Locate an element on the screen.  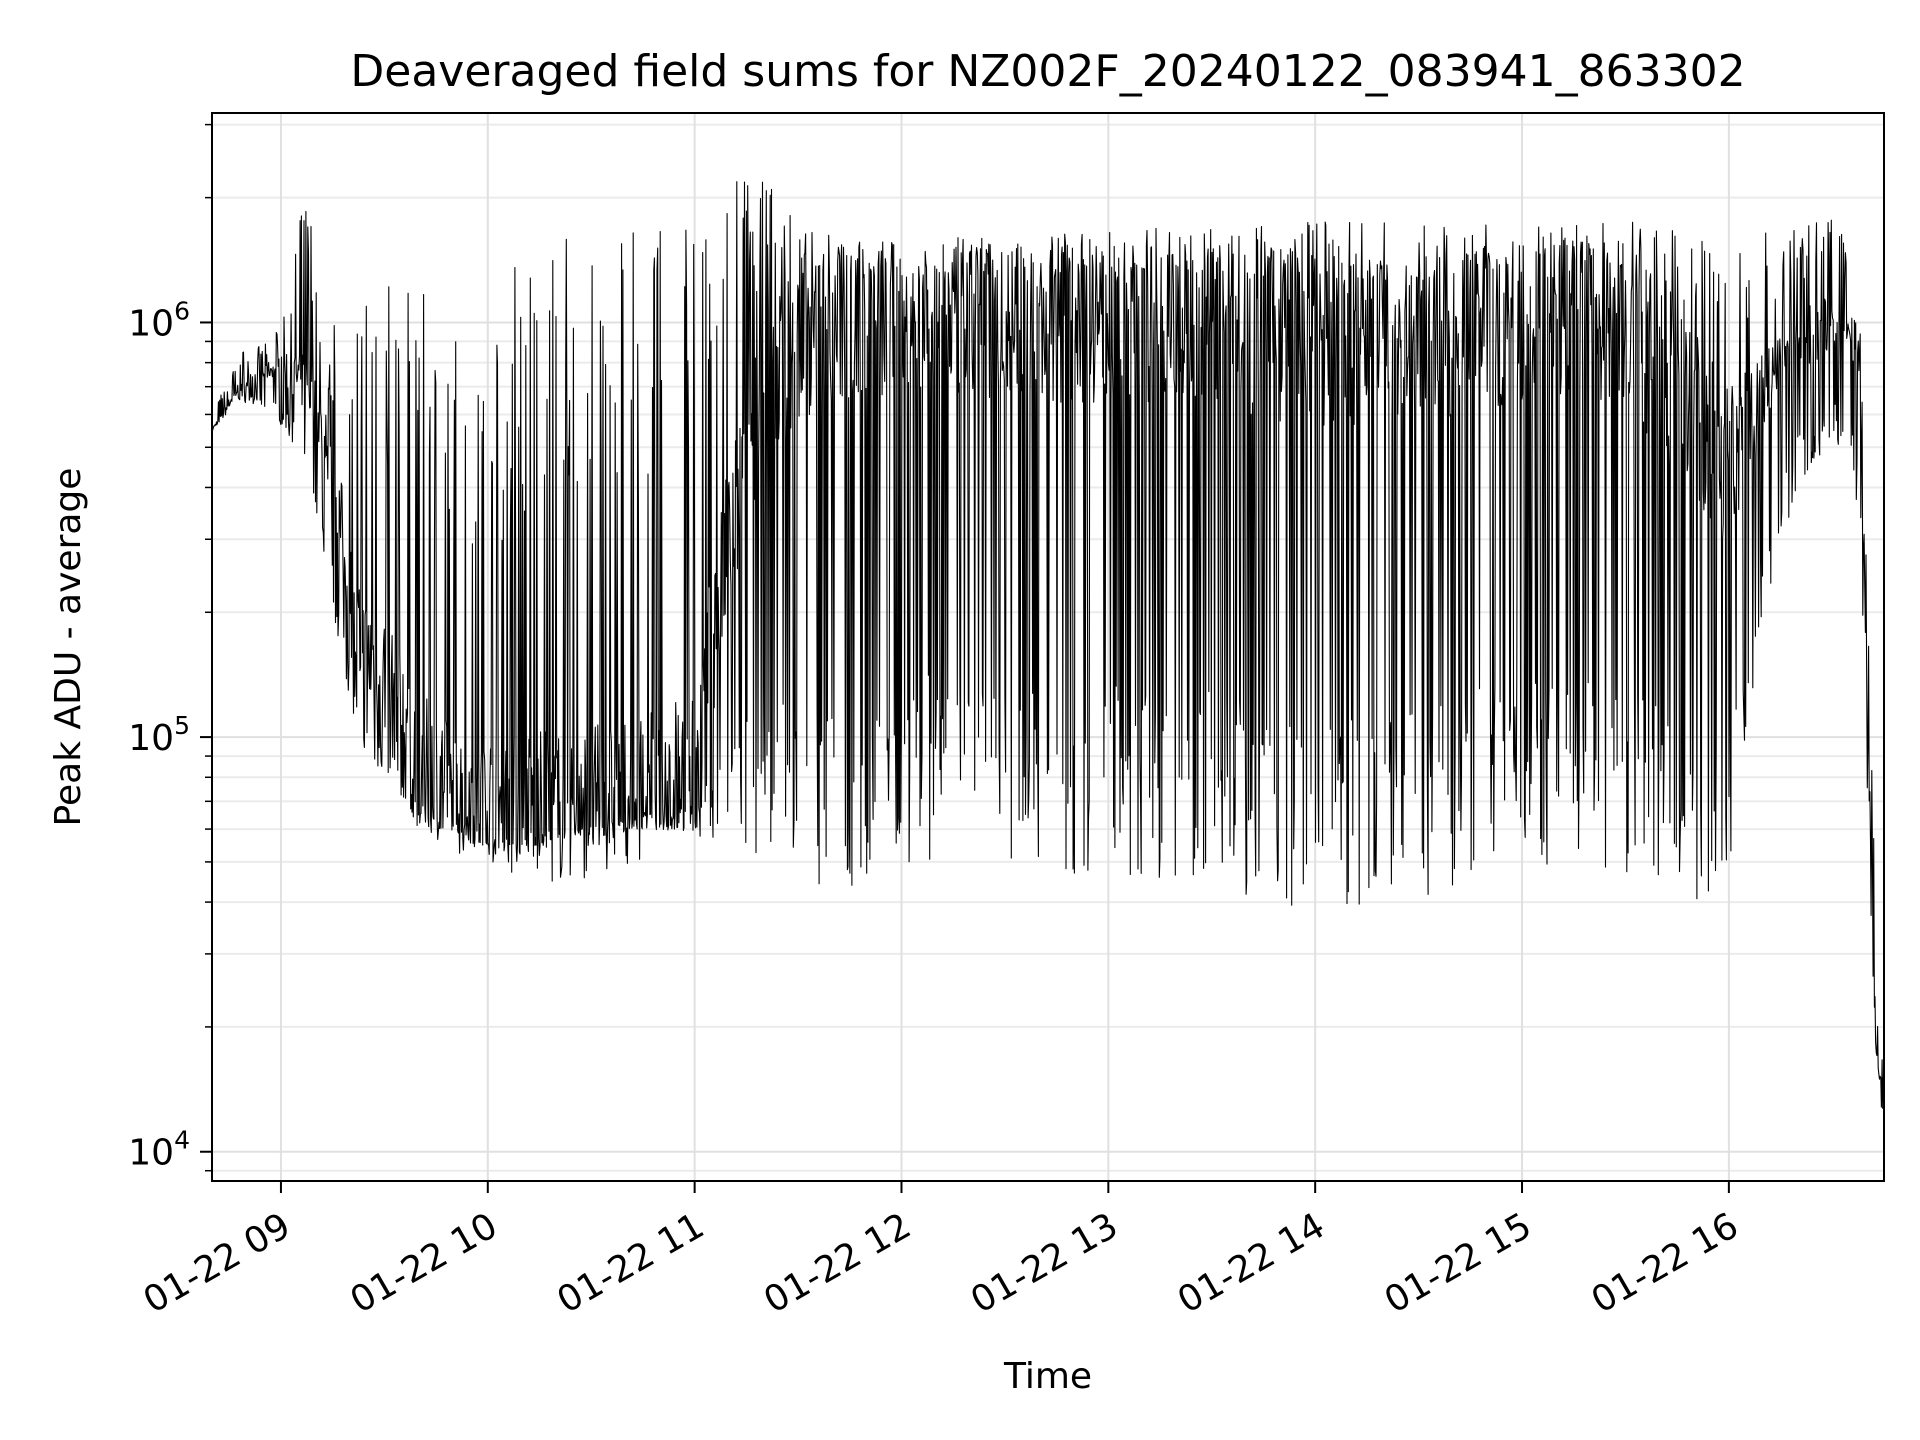
y-axis: 10⁴ 10⁵ 10⁶ is located at coordinates (170, 648).